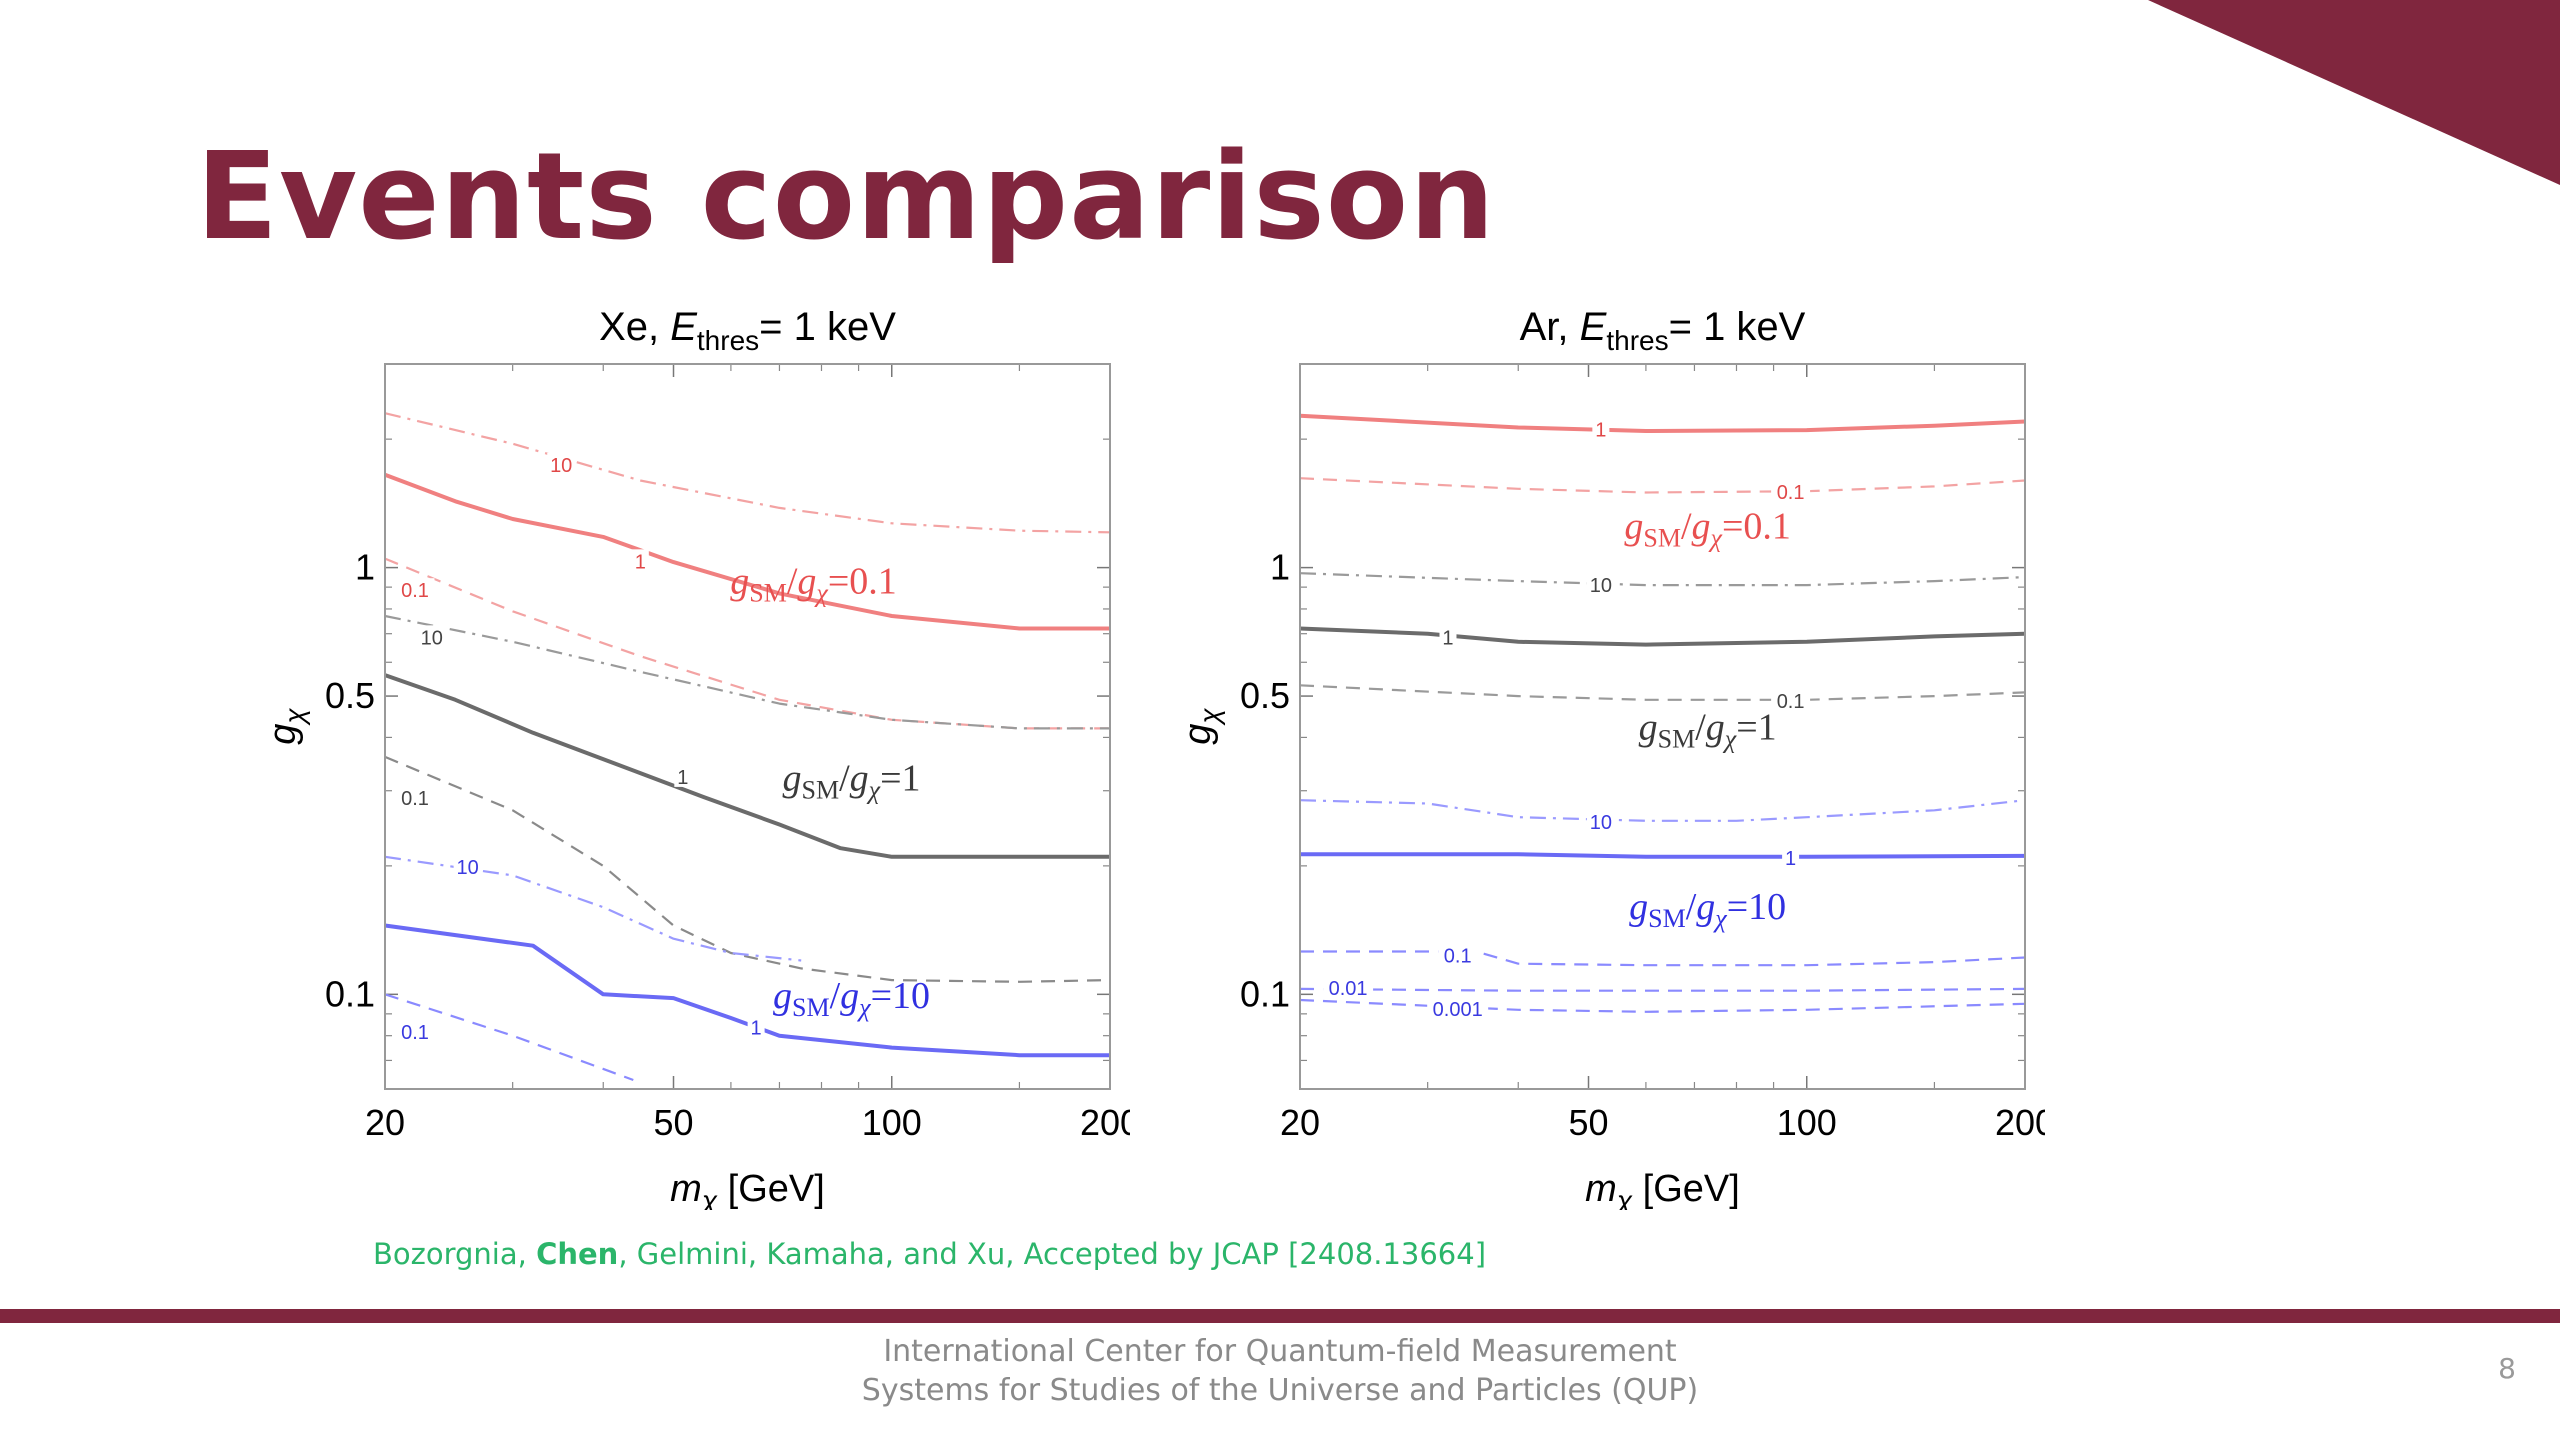  What do you see at coordinates (851, 998) in the screenshot?
I see `ratio-annotation: gSM/gχ=10` at bounding box center [851, 998].